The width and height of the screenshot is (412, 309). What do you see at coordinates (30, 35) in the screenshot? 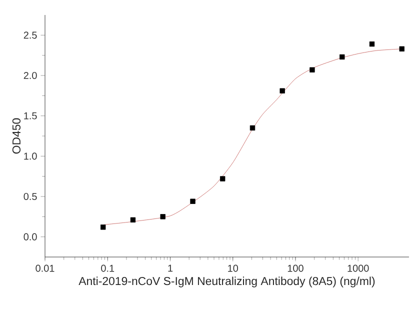
I see `y-tick-label: 2.5` at bounding box center [30, 35].